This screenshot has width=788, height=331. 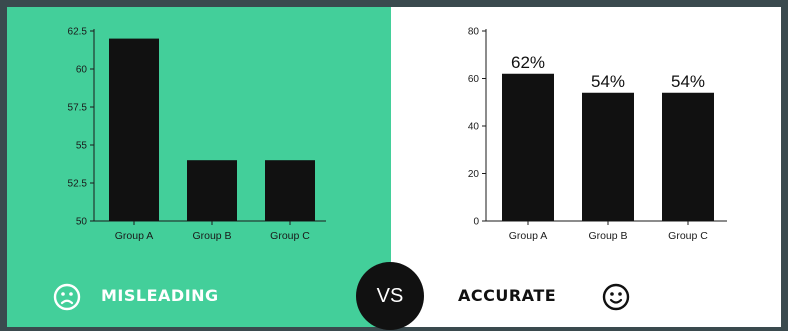 What do you see at coordinates (160, 295) in the screenshot?
I see `misleading-label: MISLEADING` at bounding box center [160, 295].